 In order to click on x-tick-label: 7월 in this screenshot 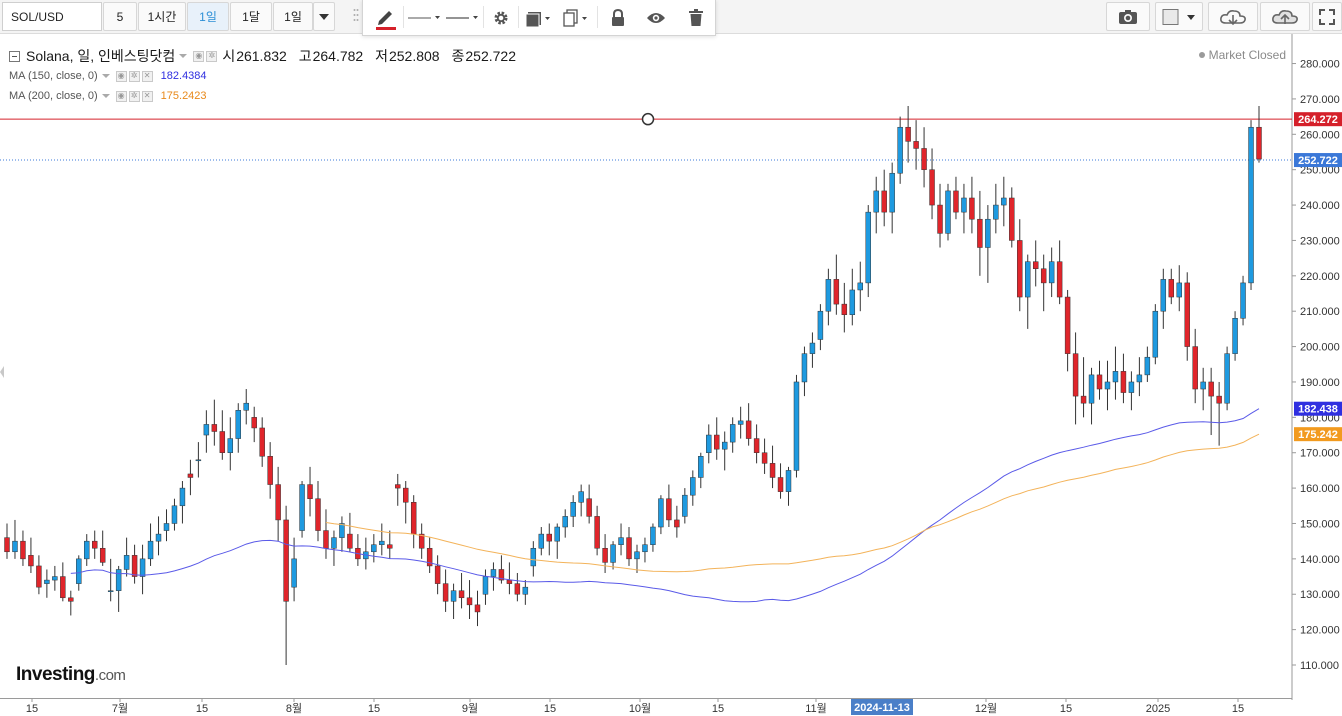, I will do `click(120, 708)`.